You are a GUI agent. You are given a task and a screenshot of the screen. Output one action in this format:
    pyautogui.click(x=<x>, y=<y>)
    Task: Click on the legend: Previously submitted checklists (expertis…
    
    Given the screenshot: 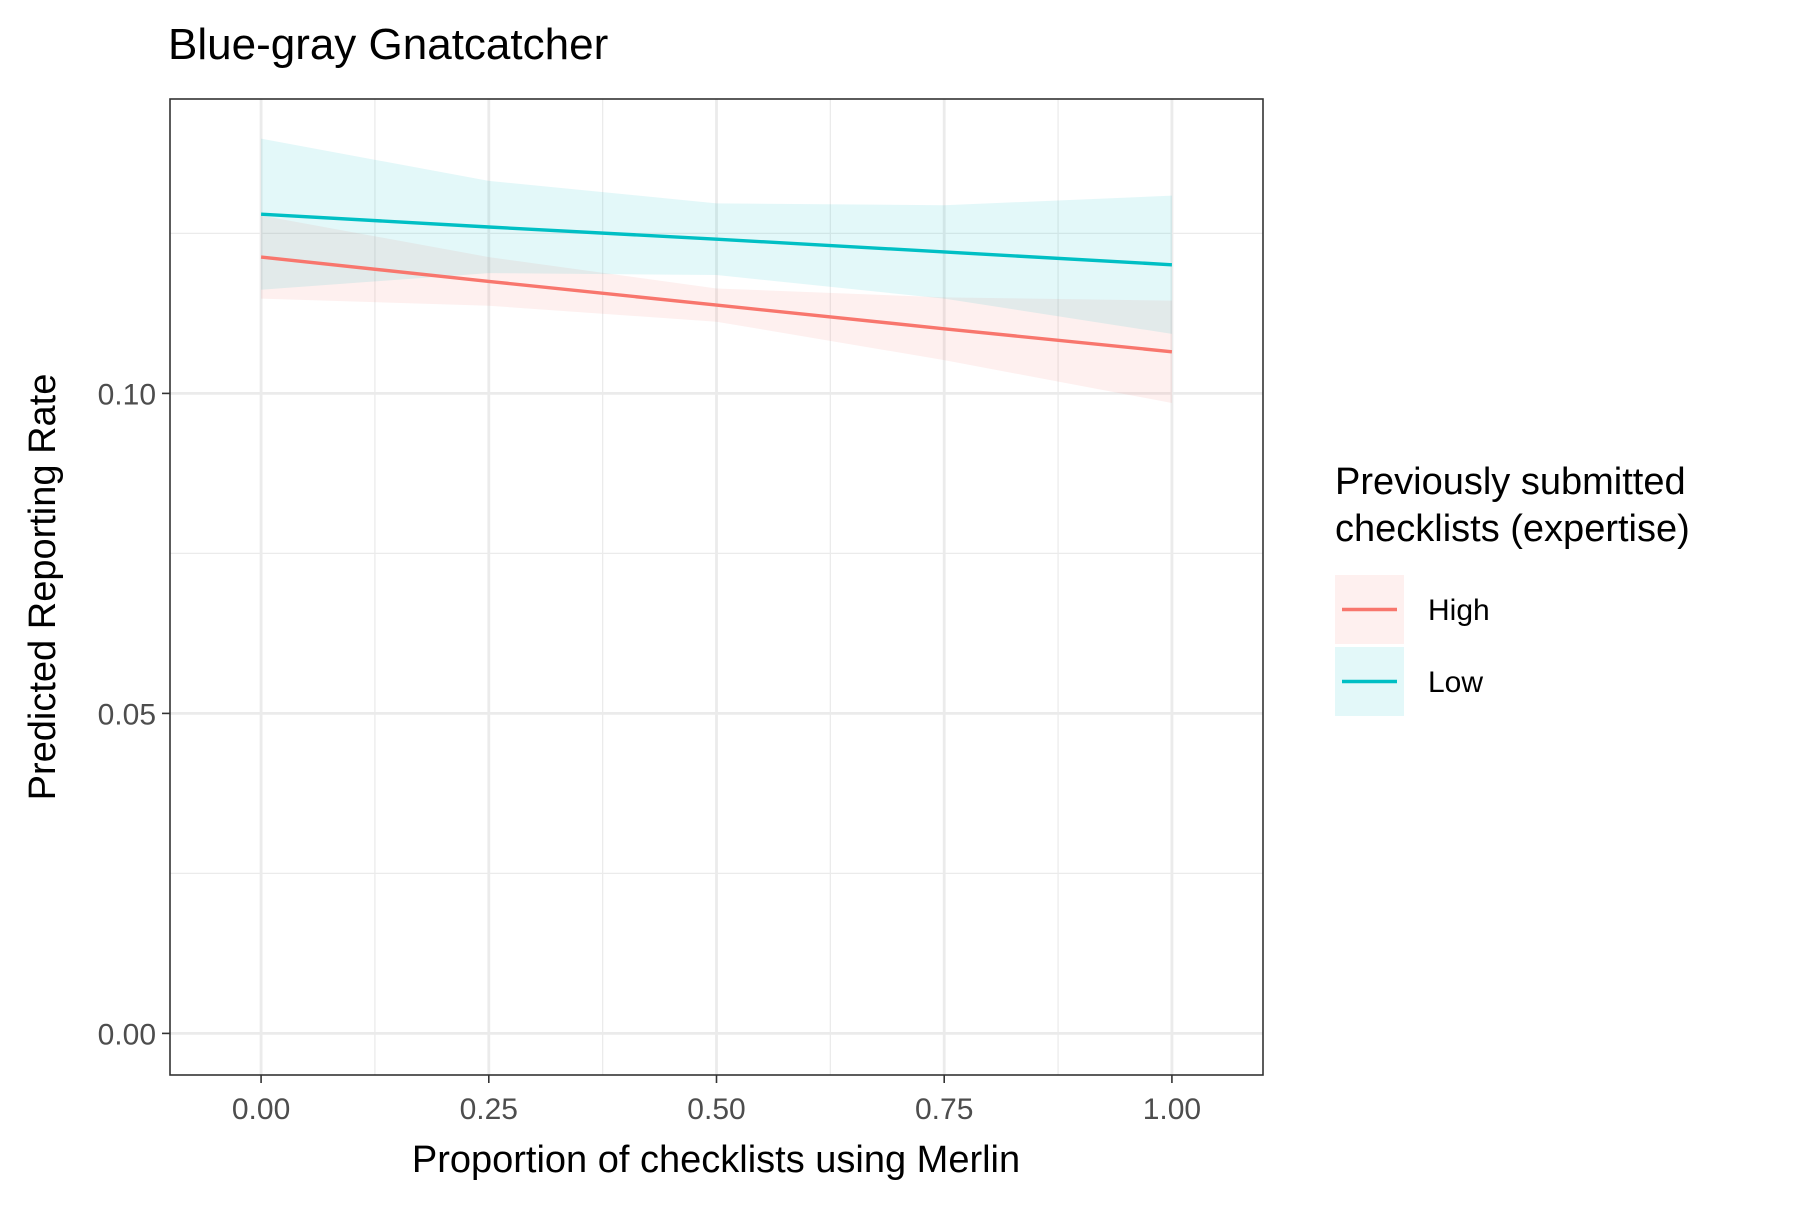 What is the action you would take?
    pyautogui.click(x=1512, y=588)
    